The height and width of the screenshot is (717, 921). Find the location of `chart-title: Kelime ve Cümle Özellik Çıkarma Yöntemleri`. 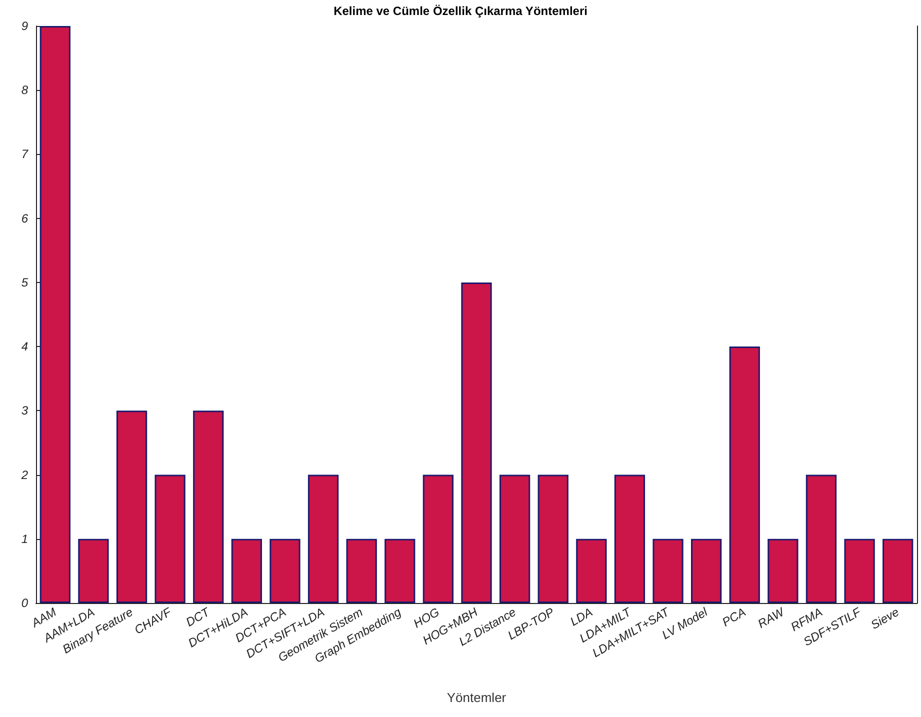

chart-title: Kelime ve Cümle Özellik Çıkarma Yöntemleri is located at coordinates (461, 11).